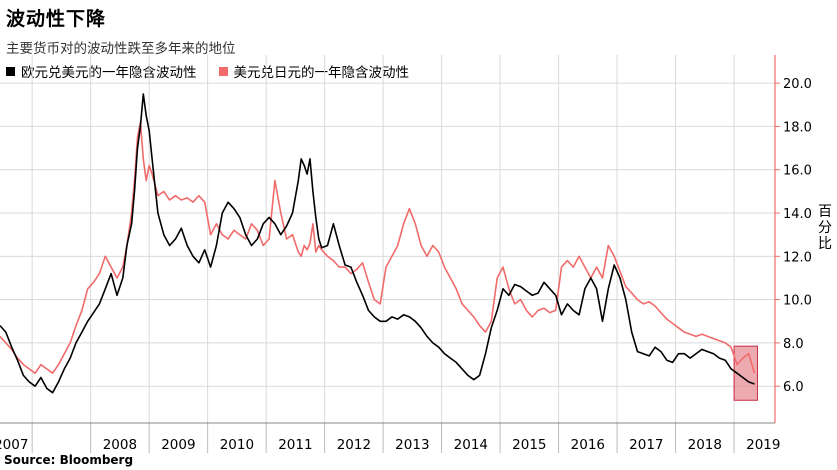  What do you see at coordinates (295, 445) in the screenshot?
I see `x-tick-label: 2011` at bounding box center [295, 445].